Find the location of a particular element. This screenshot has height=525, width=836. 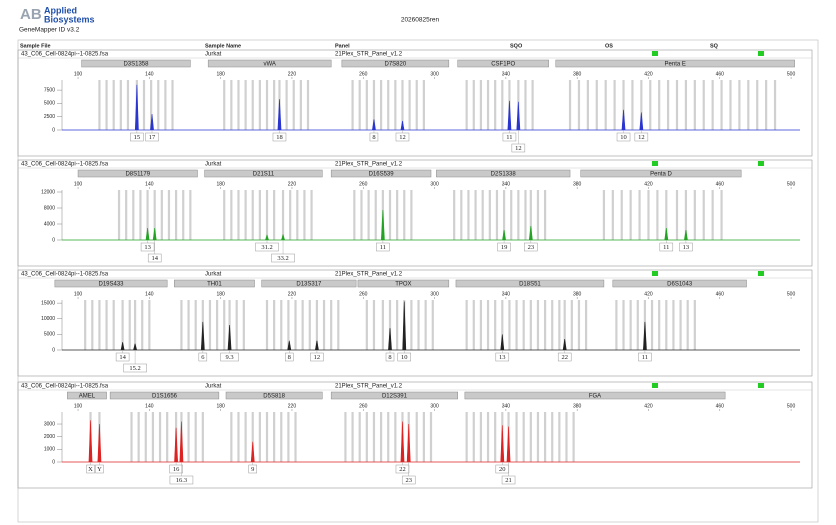

allele-label: 15.2 is located at coordinates (134, 368).